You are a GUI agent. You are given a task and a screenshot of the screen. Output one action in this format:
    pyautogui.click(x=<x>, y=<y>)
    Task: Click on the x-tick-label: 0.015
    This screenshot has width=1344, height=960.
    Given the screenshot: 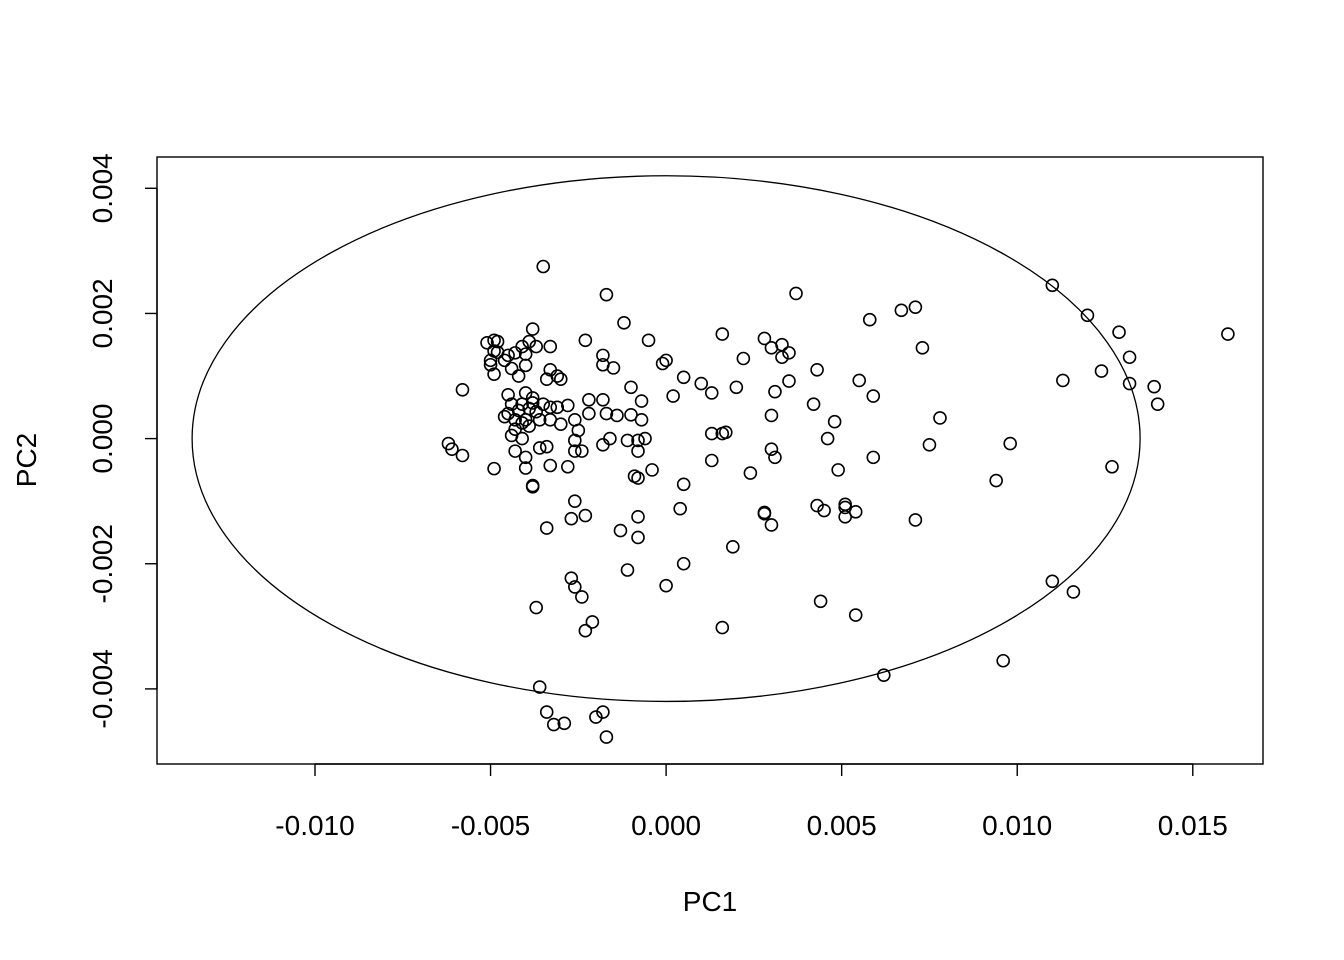 What is the action you would take?
    pyautogui.click(x=1193, y=825)
    